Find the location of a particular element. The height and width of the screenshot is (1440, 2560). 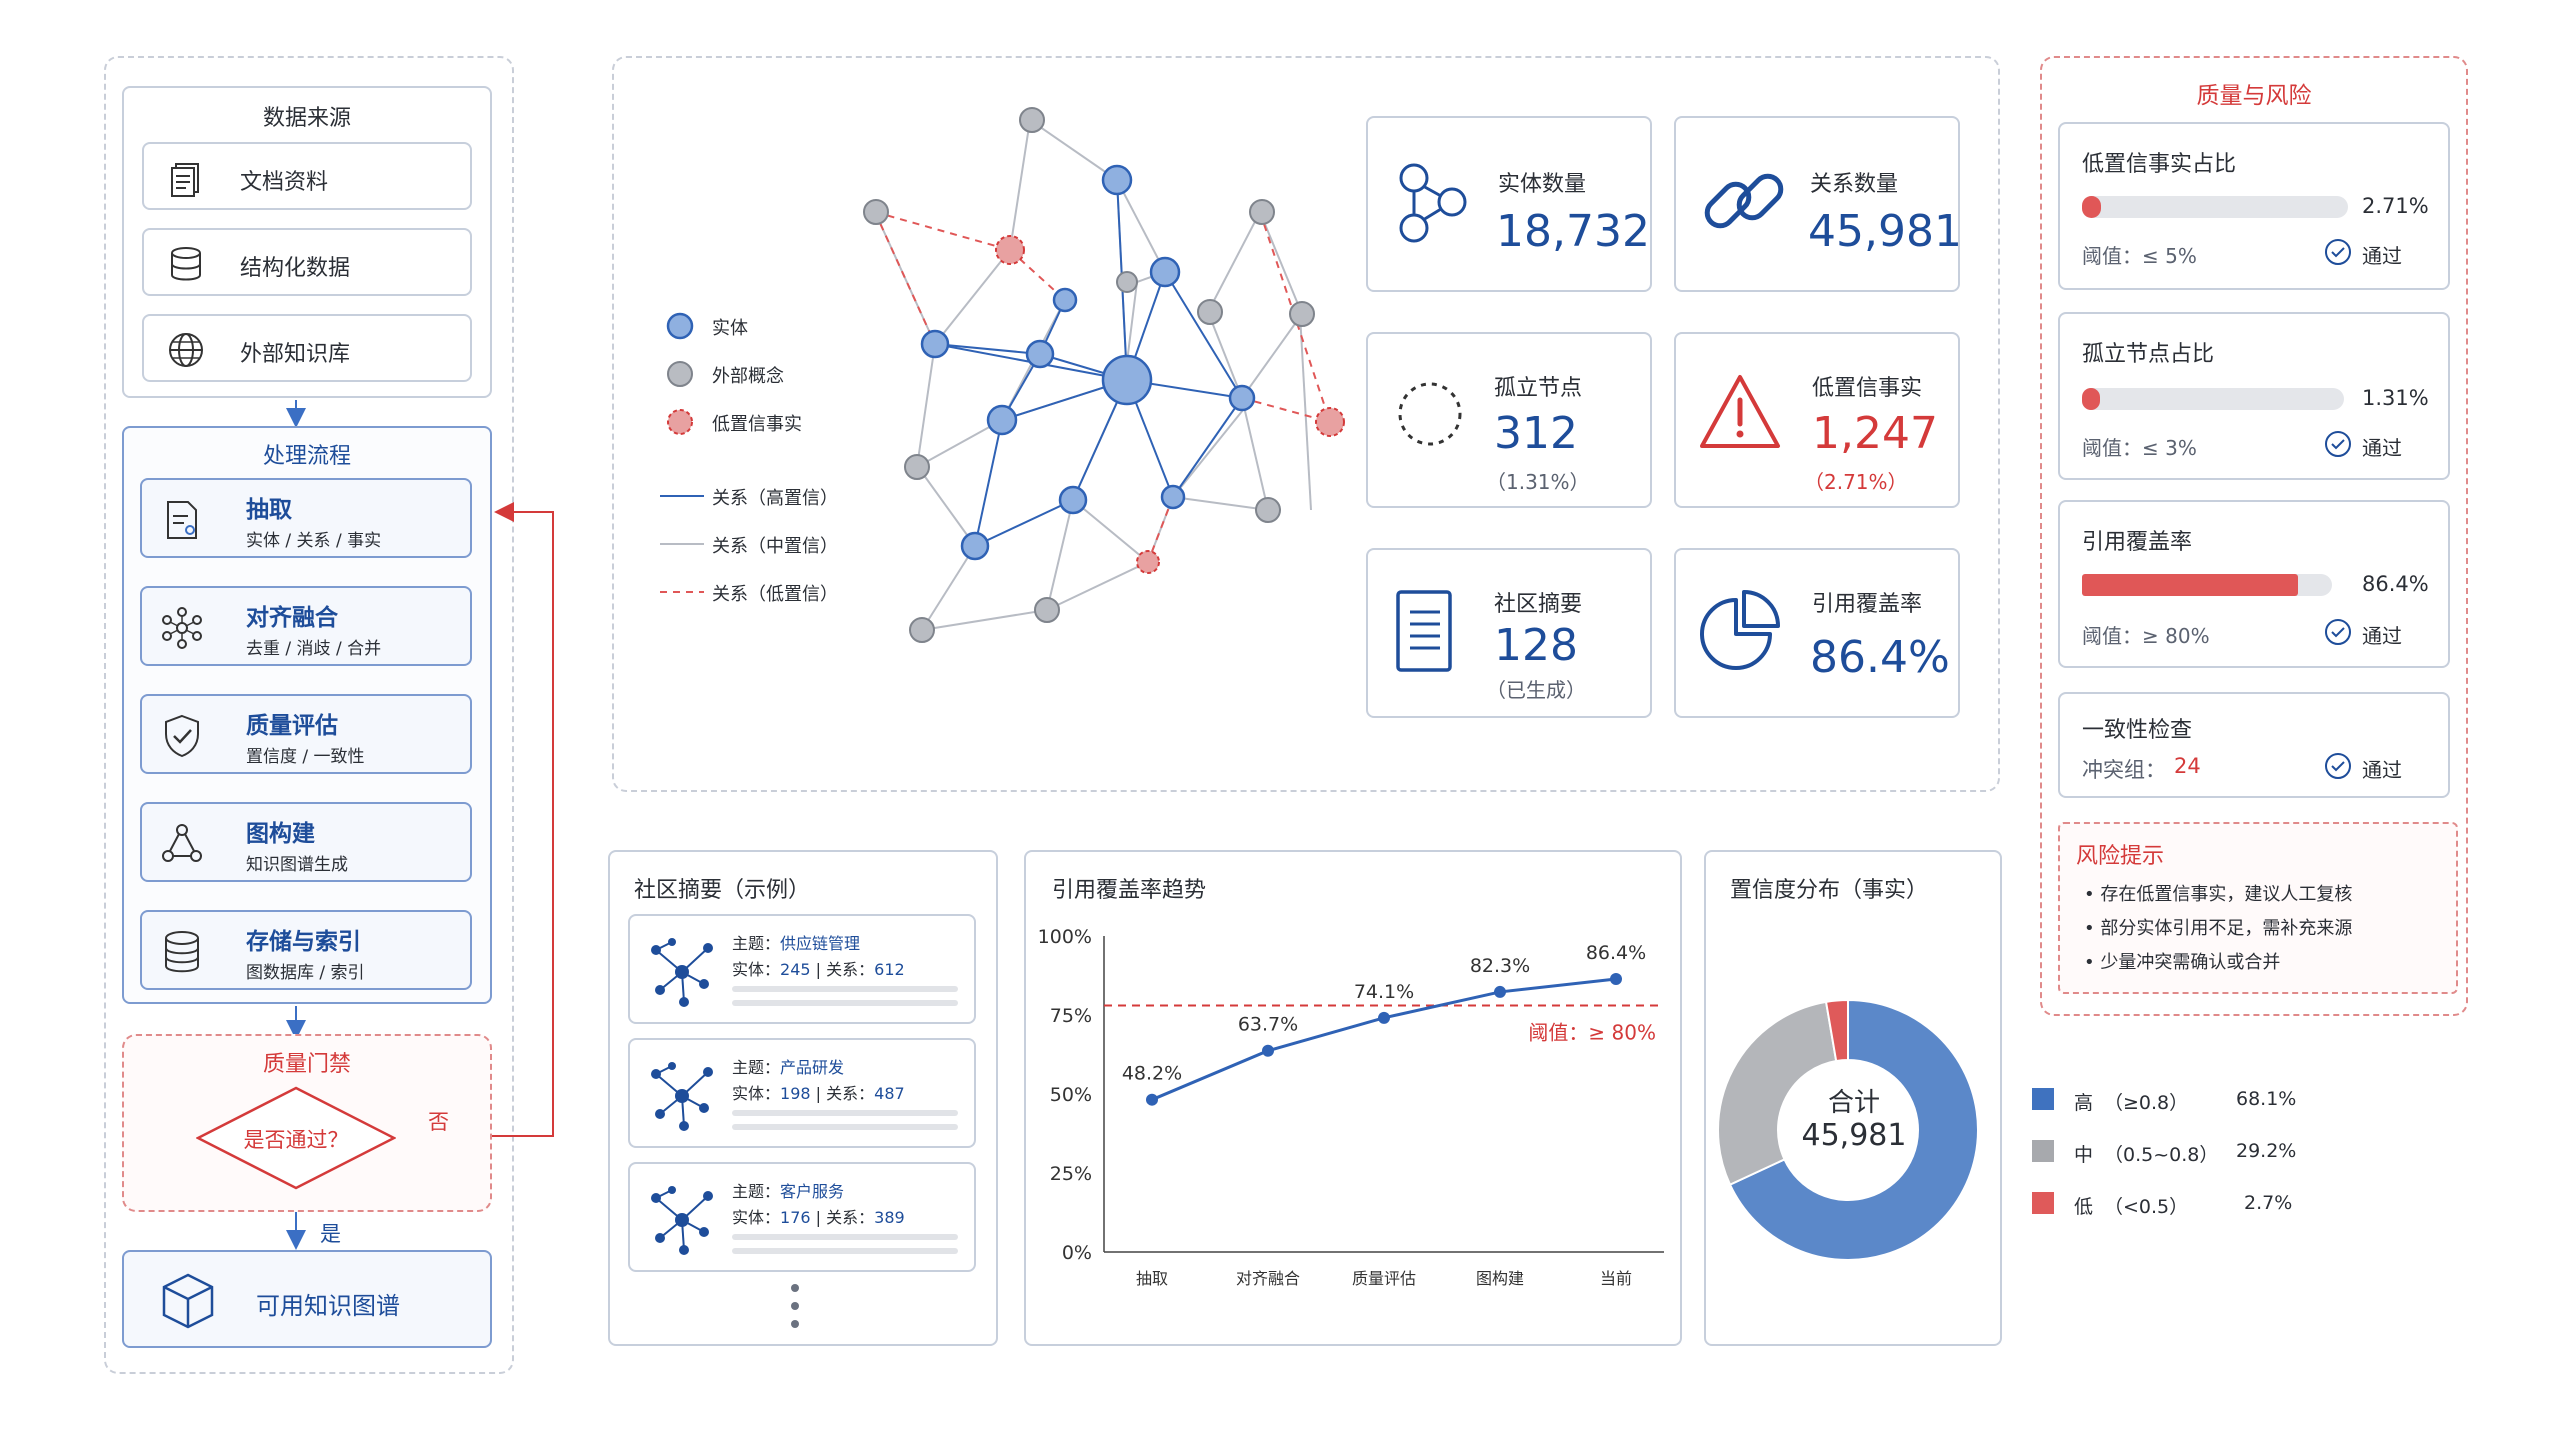

legend-value: 68.1% is located at coordinates (2266, 1099).